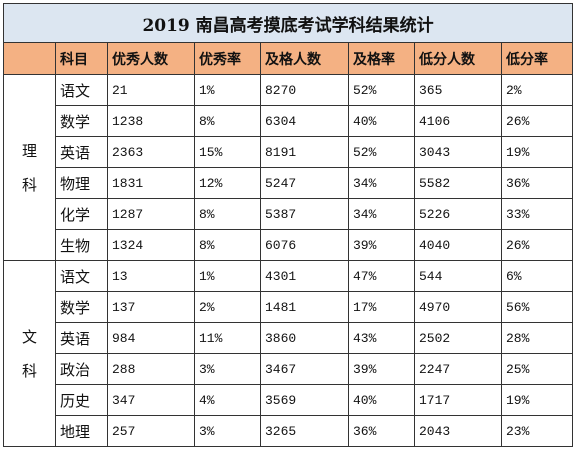  What do you see at coordinates (81, 369) in the screenshot?
I see `subject-cell: 政治` at bounding box center [81, 369].